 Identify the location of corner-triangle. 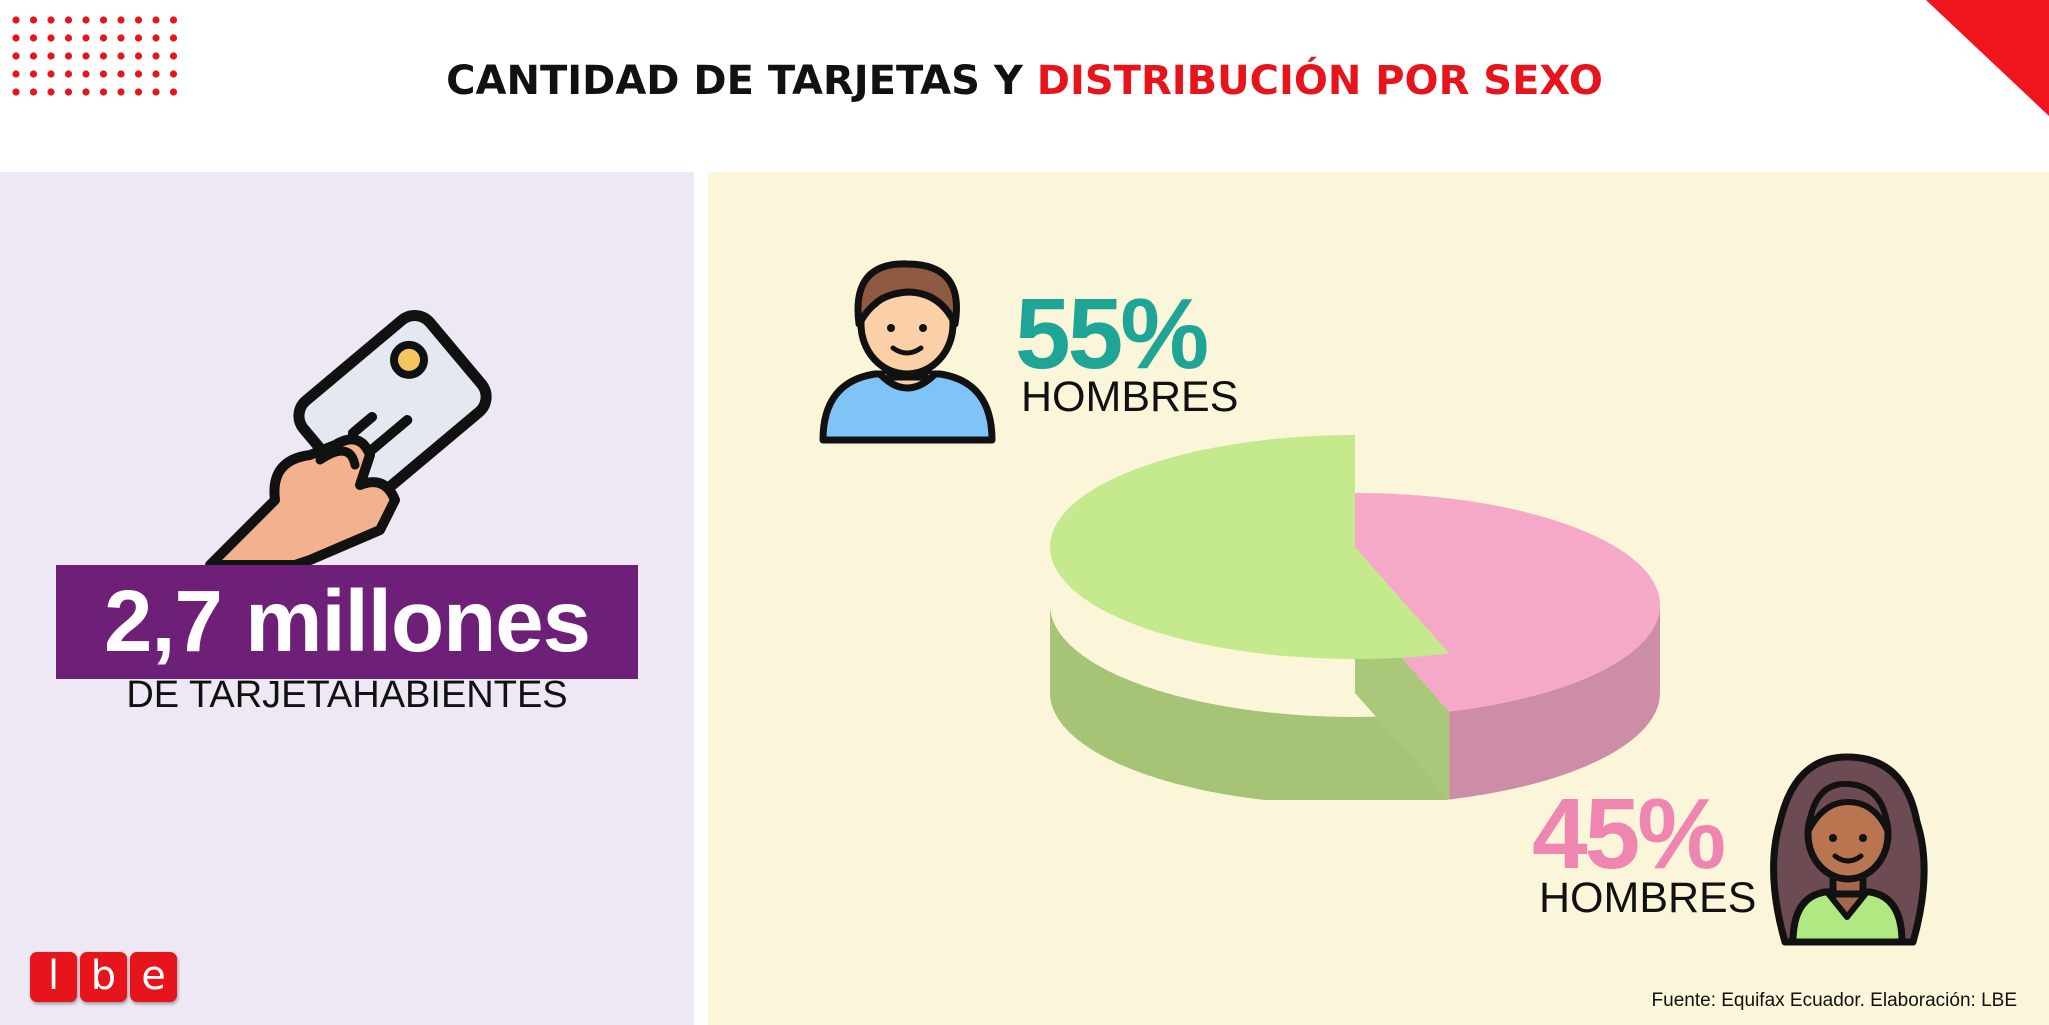
(1987, 58).